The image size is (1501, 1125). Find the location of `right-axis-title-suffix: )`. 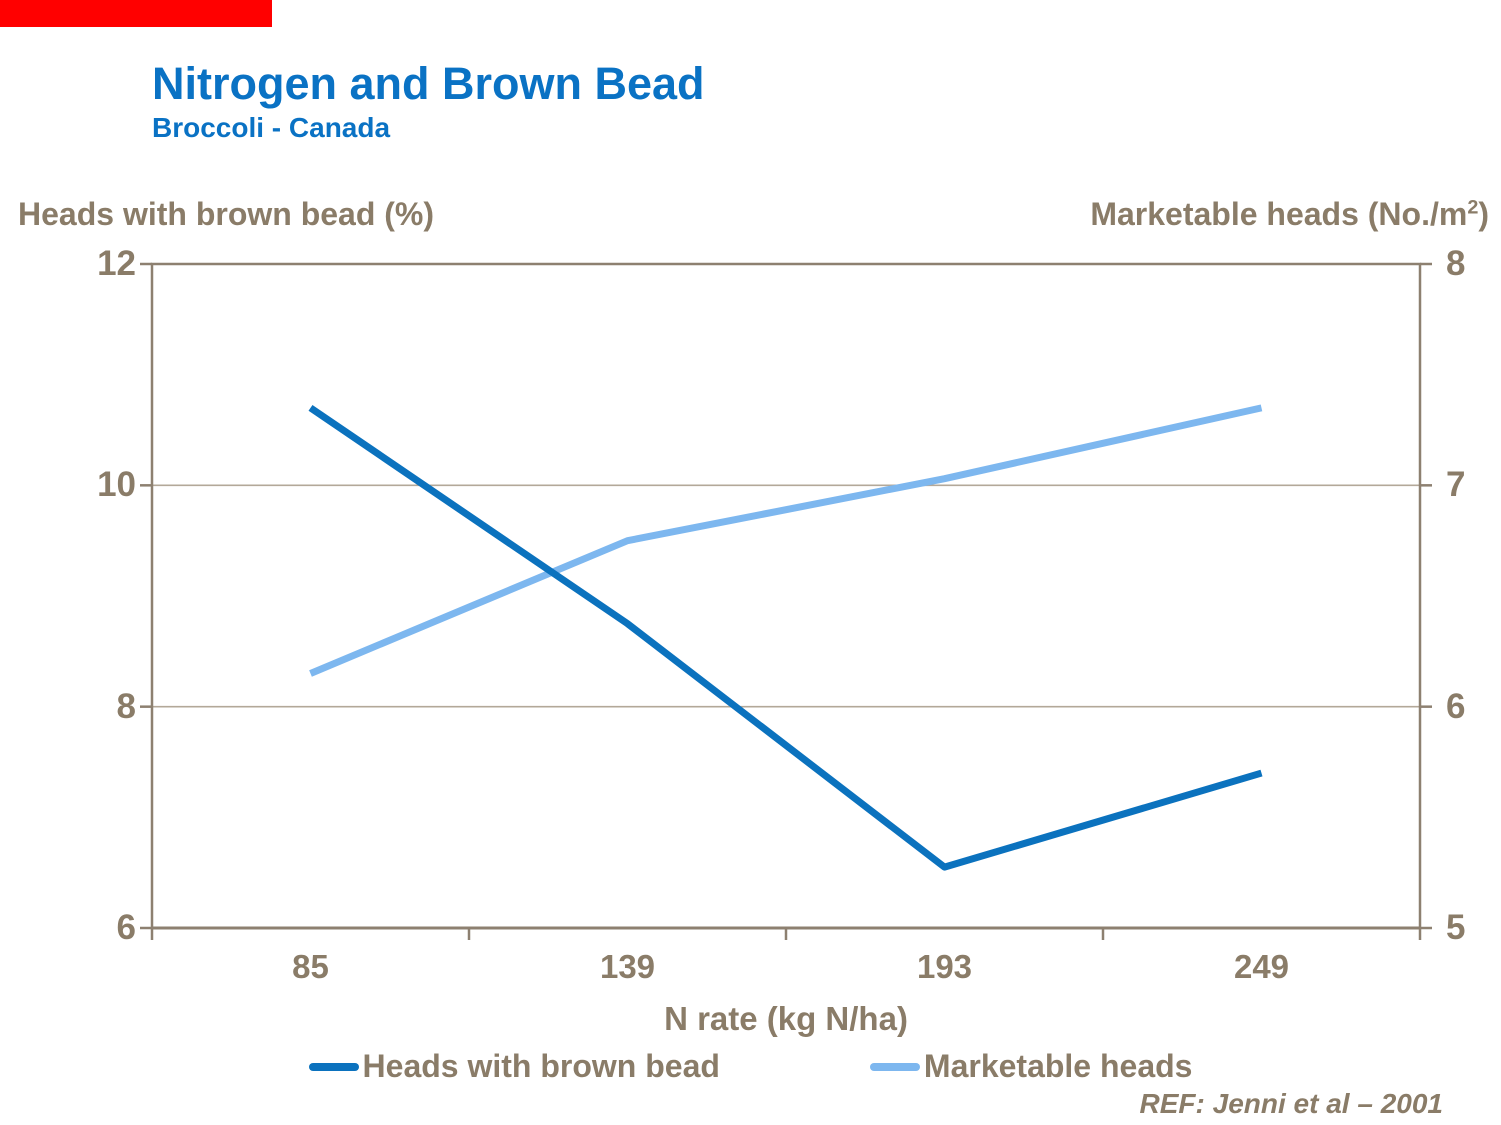

right-axis-title-suffix: ) is located at coordinates (1483, 214).